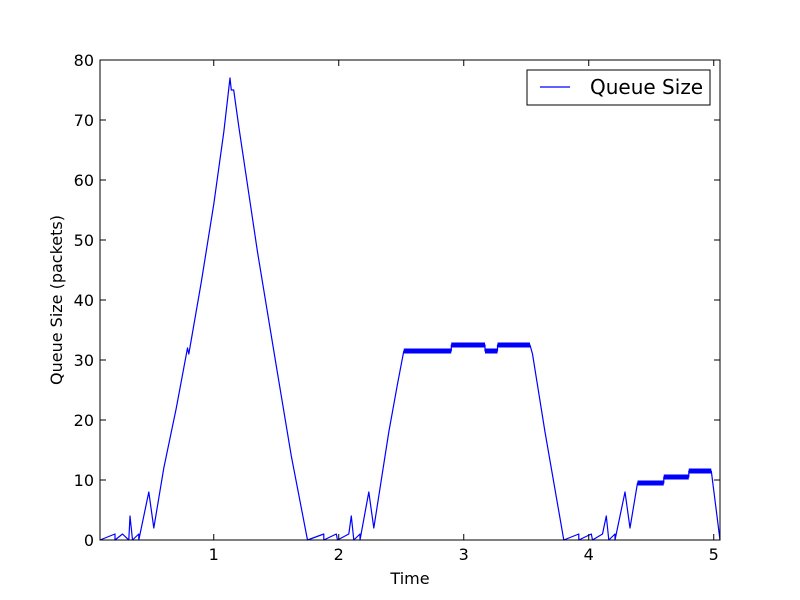  I want to click on y-axis-label: Queue Size (packets), so click(56, 300).